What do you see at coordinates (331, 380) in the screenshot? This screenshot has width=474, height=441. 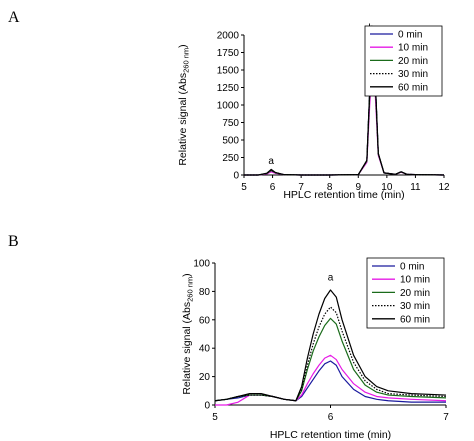 I see `series-line-10-min` at bounding box center [331, 380].